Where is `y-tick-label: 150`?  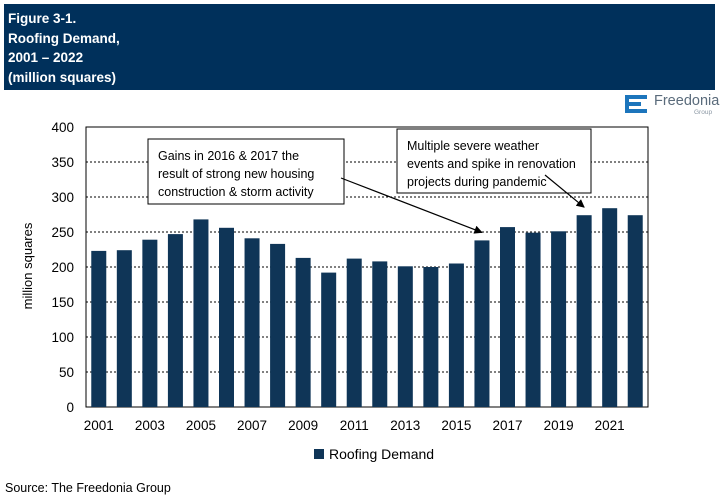 y-tick-label: 150 is located at coordinates (62, 302).